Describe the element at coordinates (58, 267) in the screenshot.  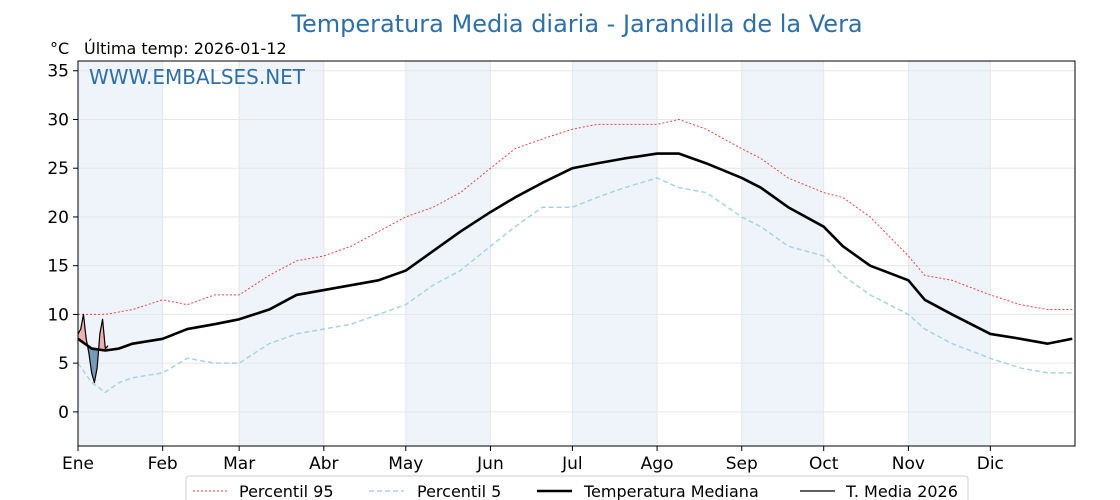
I see `y-tick-label-15: 15` at that location.